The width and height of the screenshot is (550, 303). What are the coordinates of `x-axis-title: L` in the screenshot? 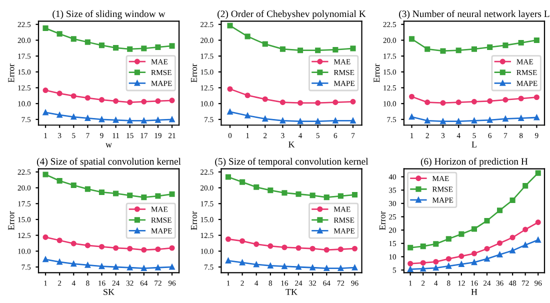 It's located at (474, 144).